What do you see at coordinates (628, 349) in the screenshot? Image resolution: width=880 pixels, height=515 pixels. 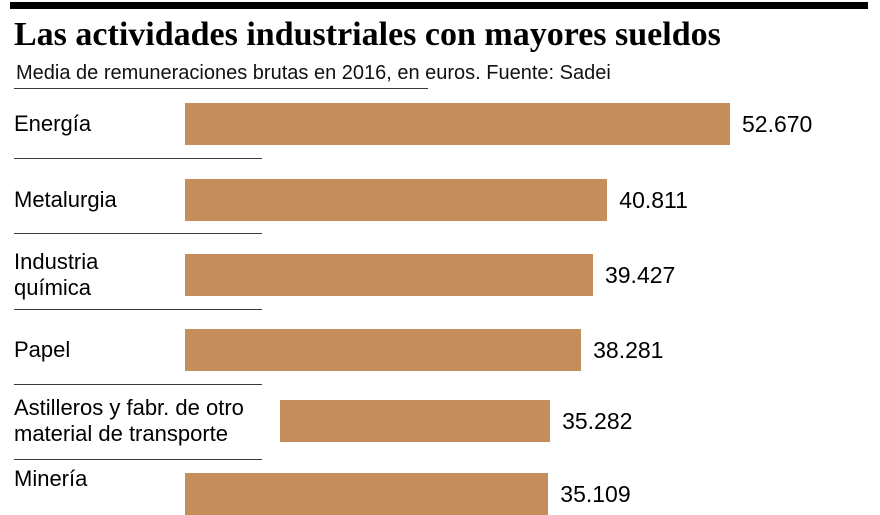 I see `value-label-papel: 38.281` at bounding box center [628, 349].